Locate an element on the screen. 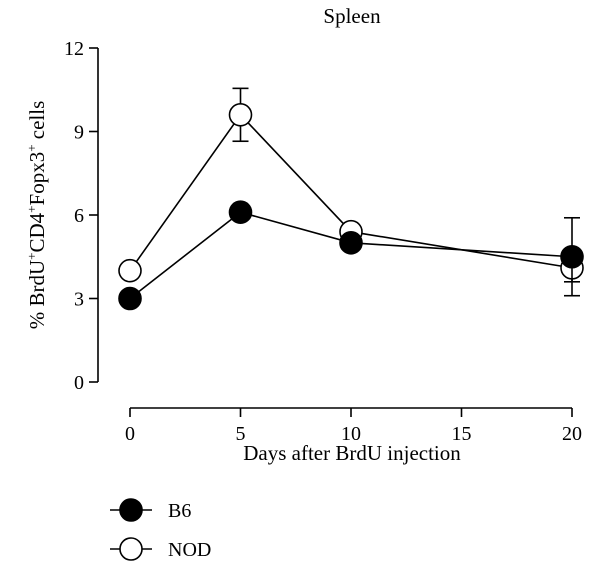  series-line is located at coordinates (351, 255).